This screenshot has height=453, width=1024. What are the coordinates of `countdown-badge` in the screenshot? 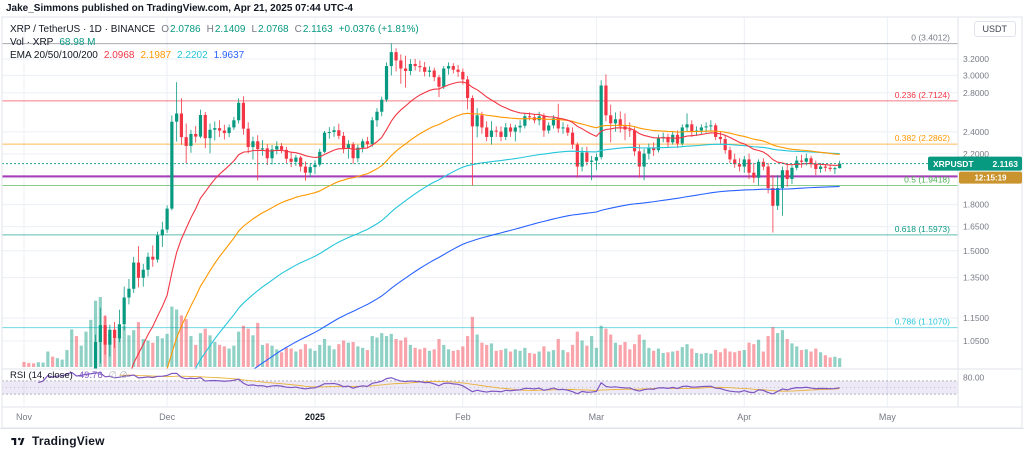 It's located at (990, 177).